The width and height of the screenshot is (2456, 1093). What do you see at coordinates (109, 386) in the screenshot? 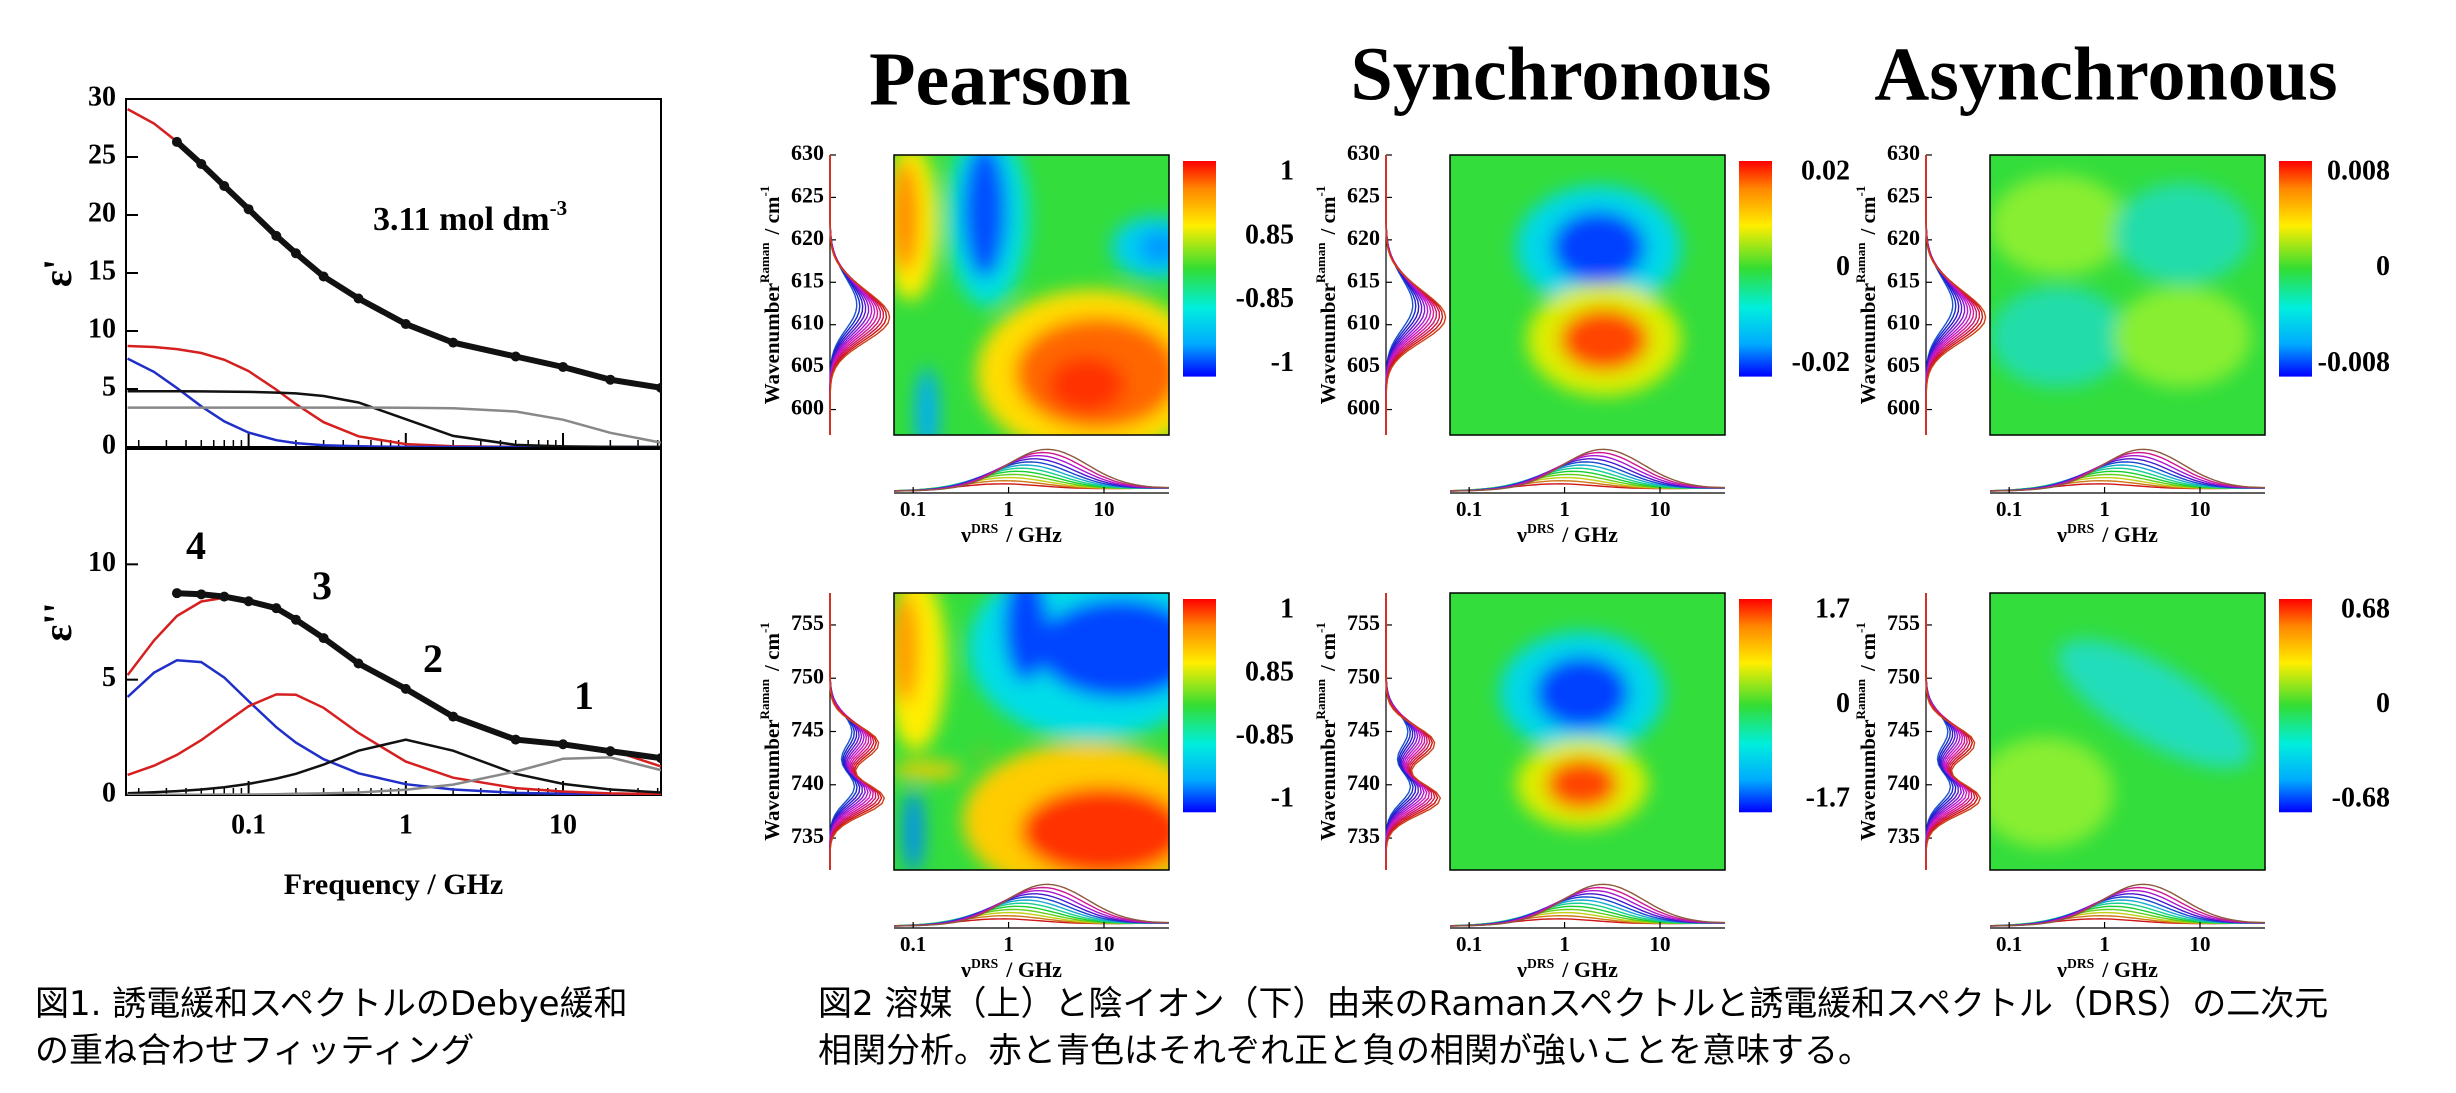
I see `y-tick-label: 5` at bounding box center [109, 386].